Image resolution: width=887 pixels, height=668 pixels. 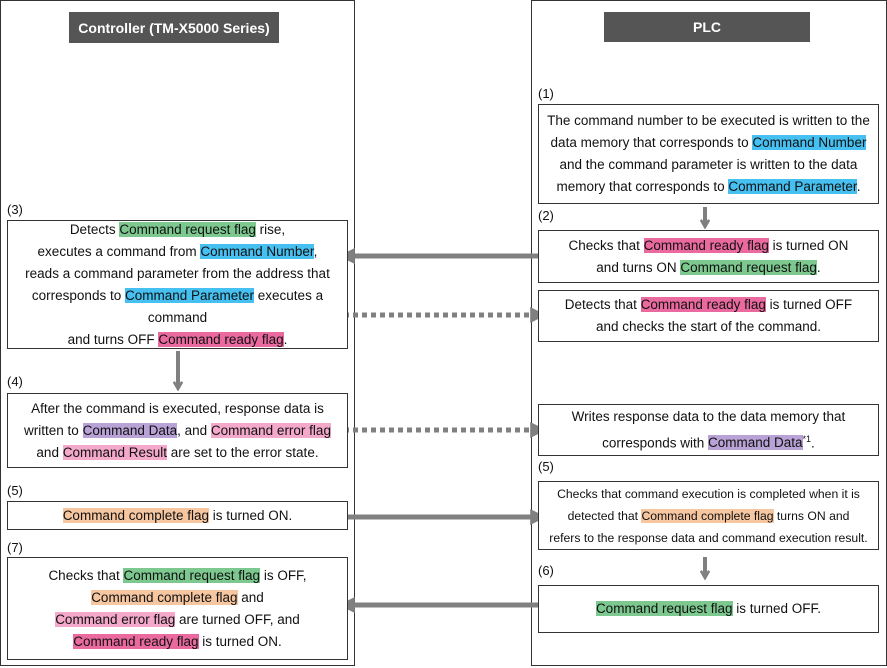 What do you see at coordinates (604, 515) in the screenshot?
I see `text: detected that` at bounding box center [604, 515].